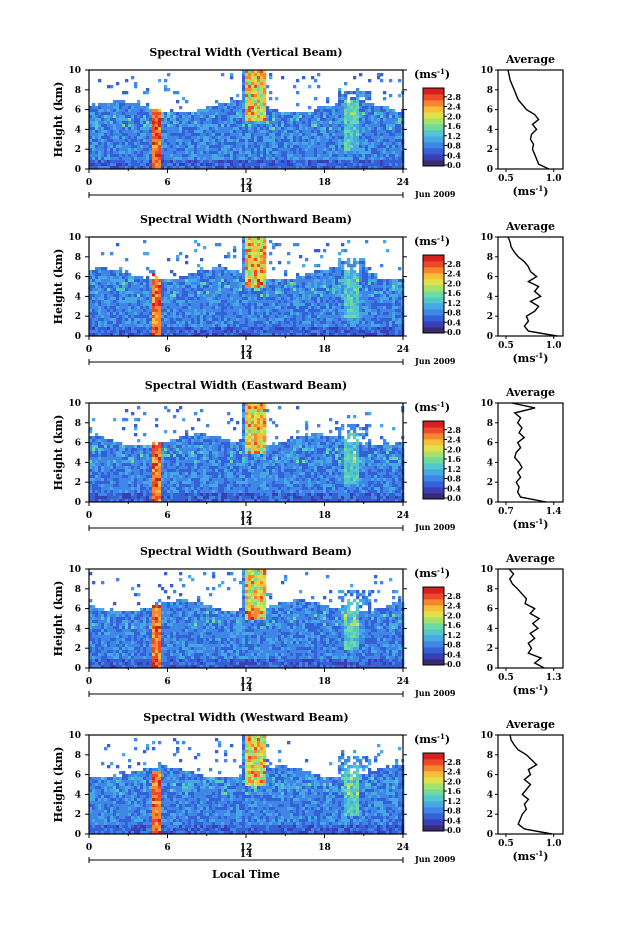  Describe the element at coordinates (506, 179) in the screenshot. I see `avg-x-tick-label: 0.5` at that location.